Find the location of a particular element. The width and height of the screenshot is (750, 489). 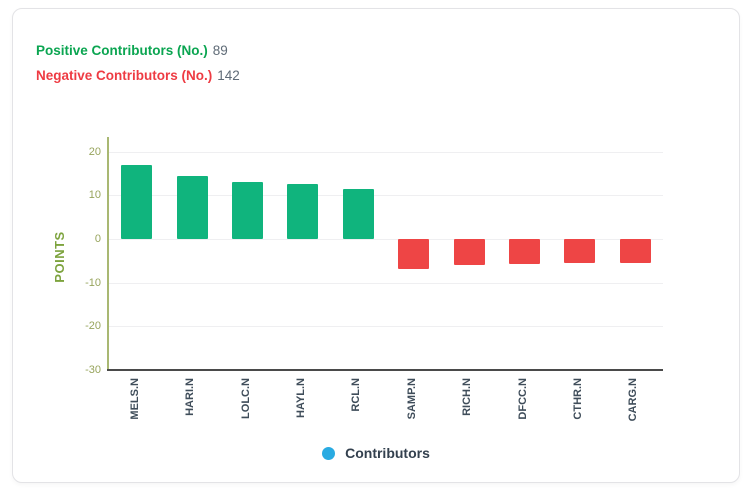

bar-hayl-n is located at coordinates (303, 211).